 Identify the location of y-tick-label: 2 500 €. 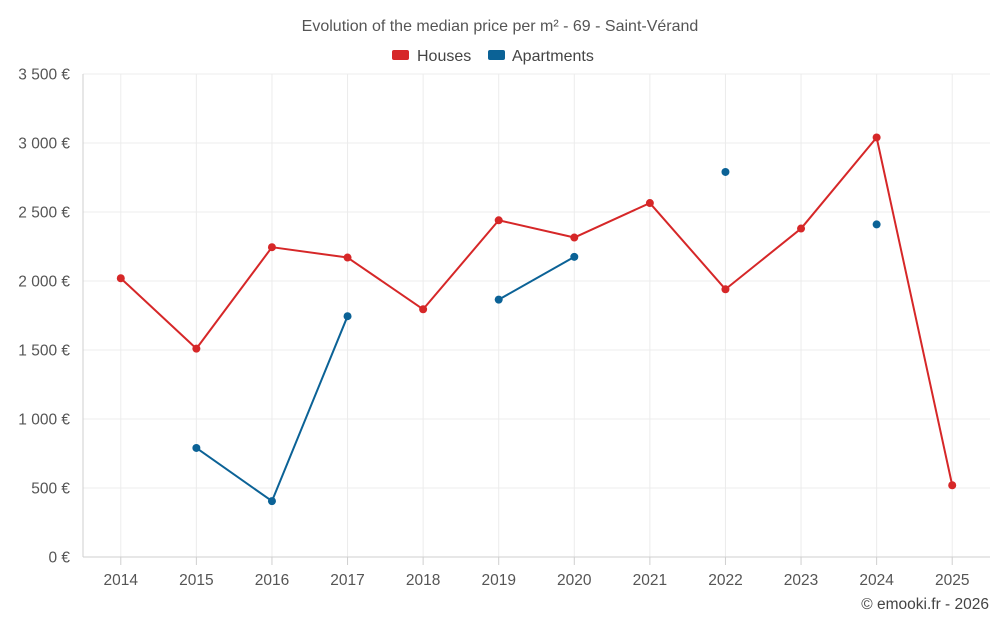
(44, 213).